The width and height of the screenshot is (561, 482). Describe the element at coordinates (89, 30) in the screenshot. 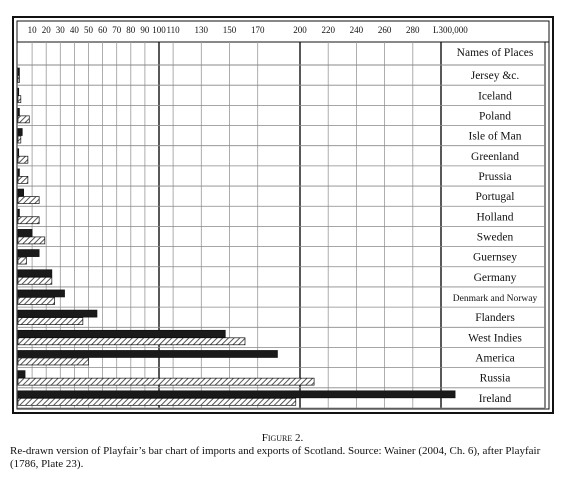

I see `x-tick-label: 50` at that location.